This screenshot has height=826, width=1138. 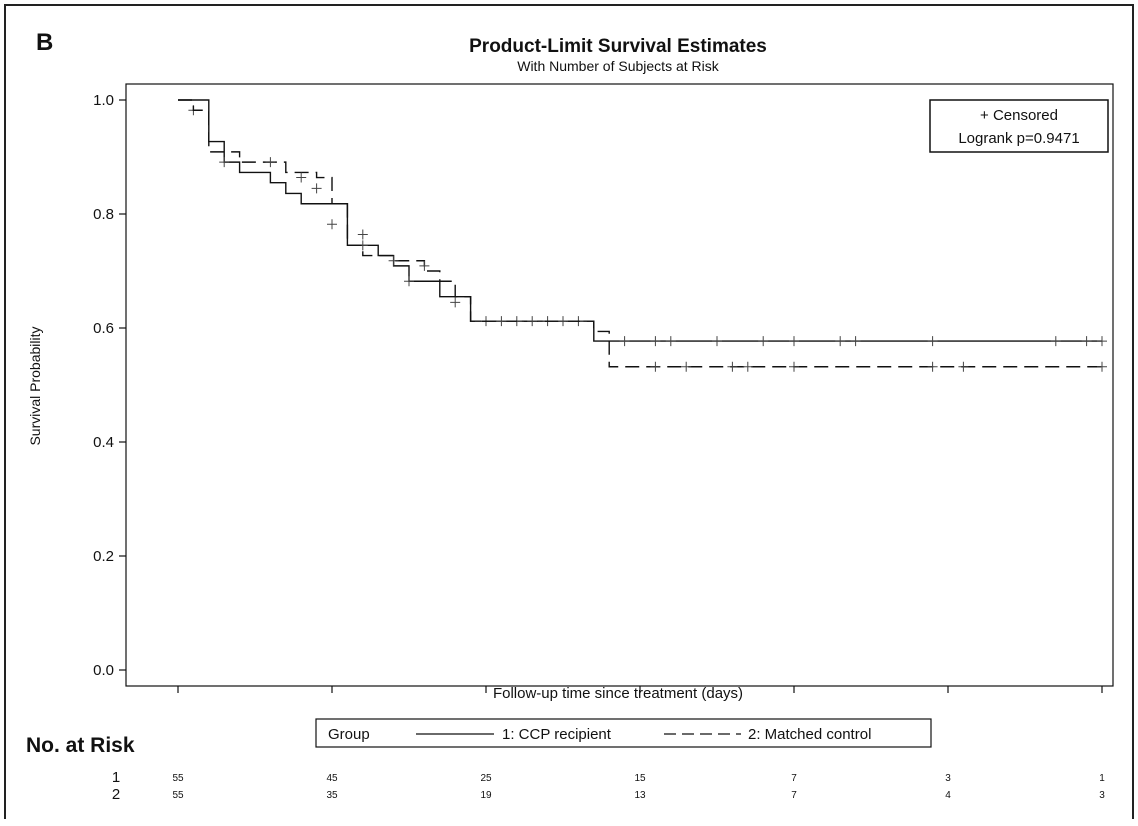 What do you see at coordinates (332, 795) in the screenshot?
I see `risk-value: 35` at bounding box center [332, 795].